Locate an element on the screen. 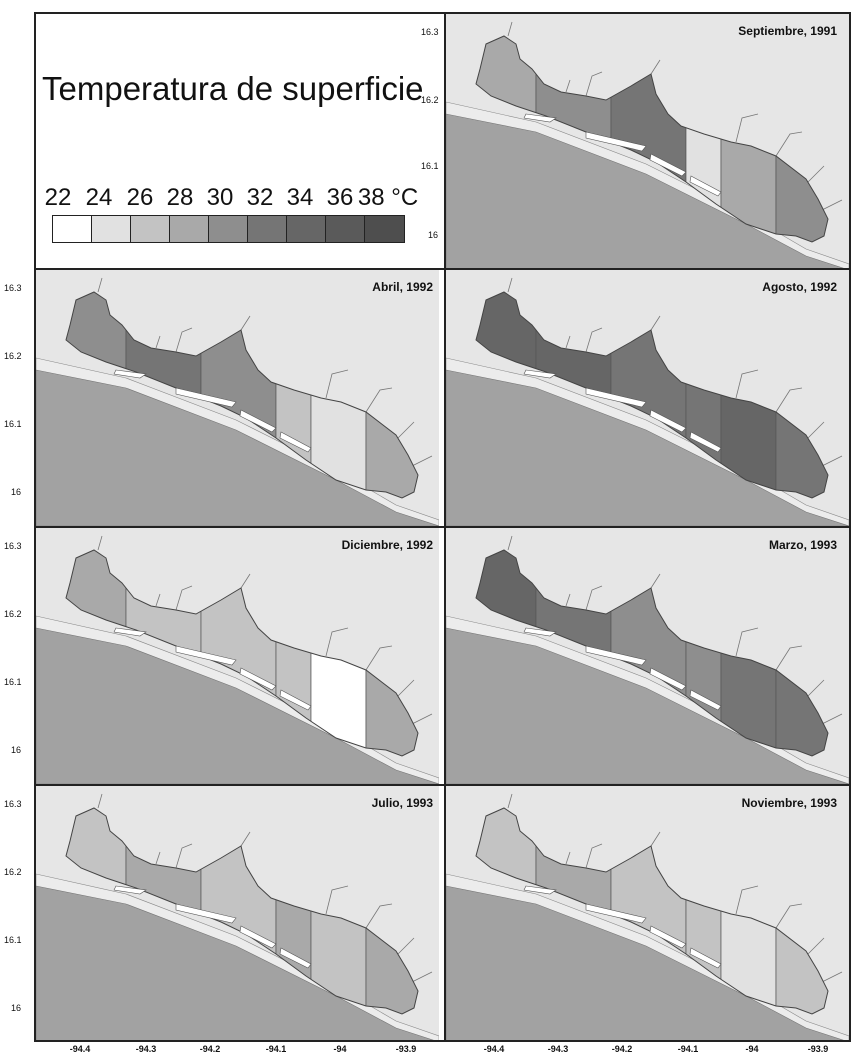  panel-divider-horizontal is located at coordinates (442, 269).